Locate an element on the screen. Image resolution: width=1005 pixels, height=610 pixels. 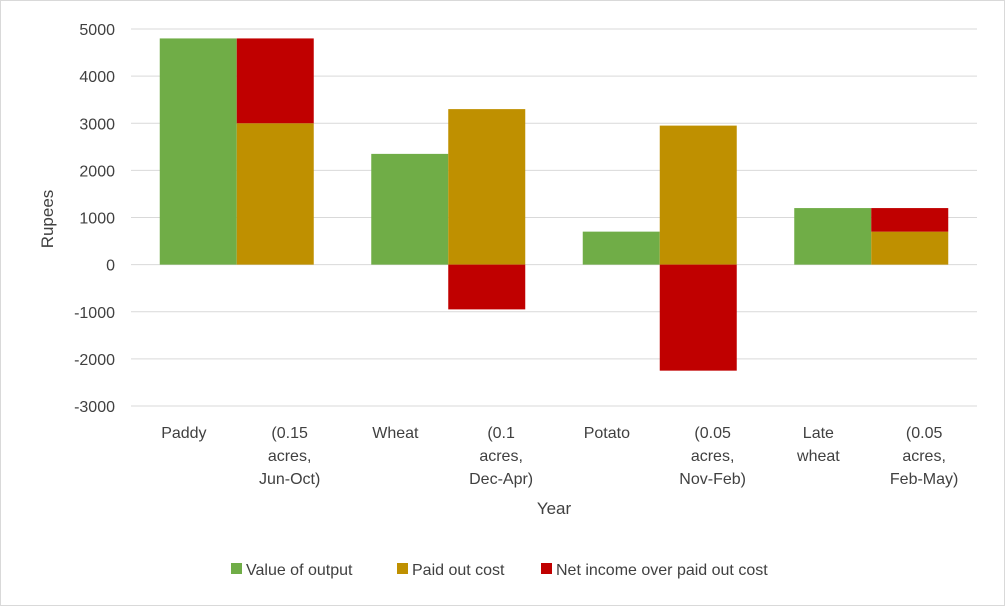
y-tick-label: 5000 is located at coordinates (97, 30).